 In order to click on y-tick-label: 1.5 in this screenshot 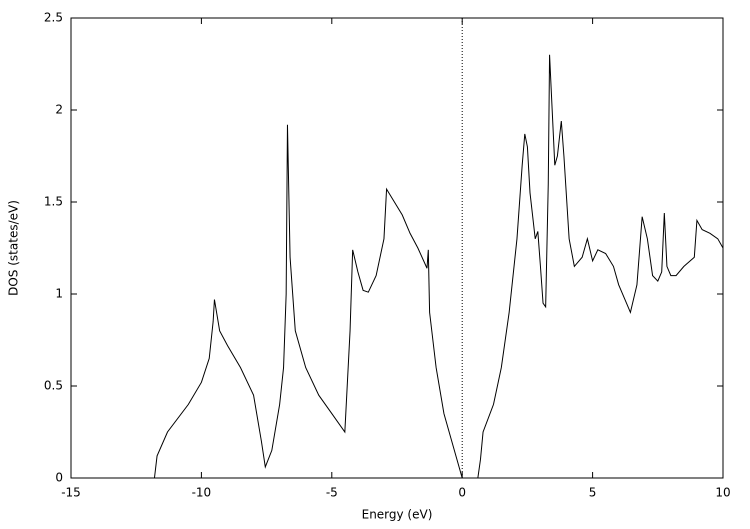, I will do `click(53, 202)`.